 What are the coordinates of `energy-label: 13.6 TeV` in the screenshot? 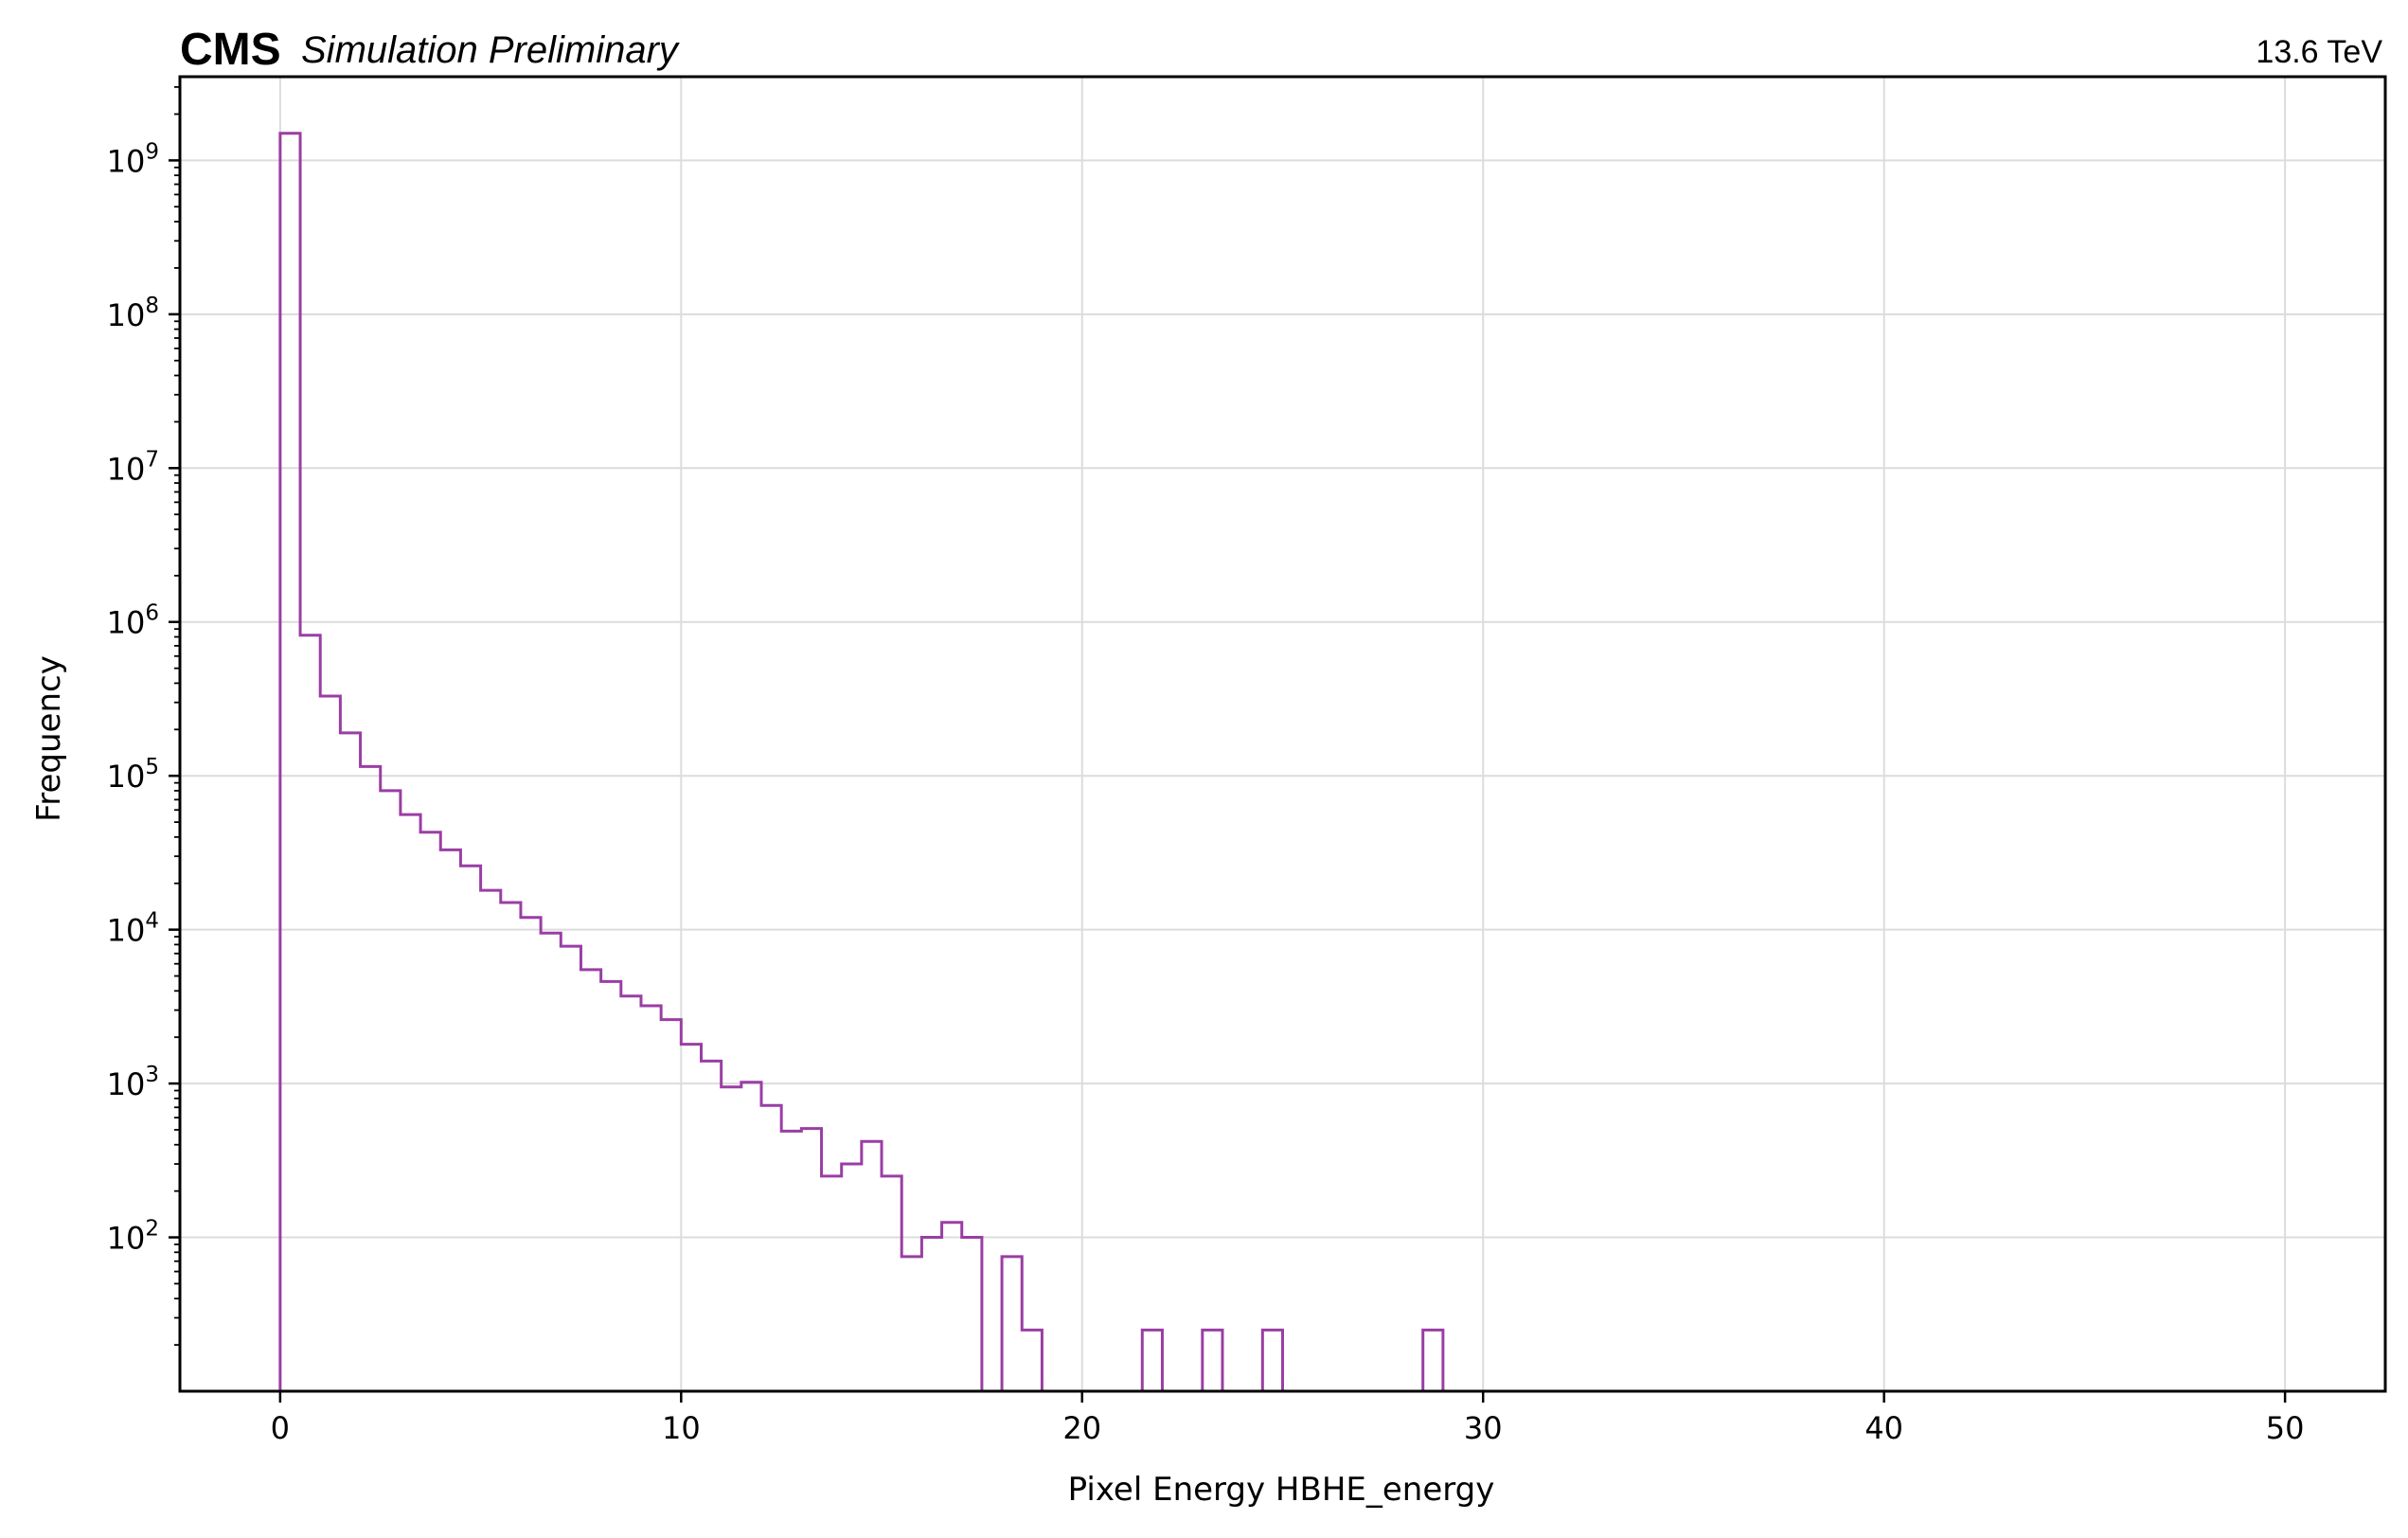 It's located at (2319, 52).